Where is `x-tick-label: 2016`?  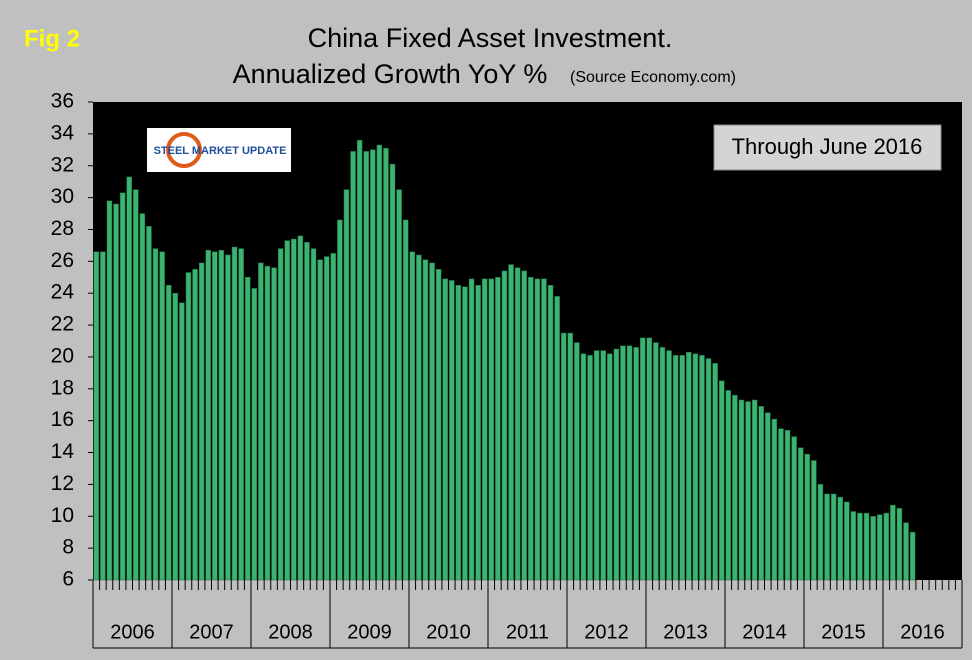 x-tick-label: 2016 is located at coordinates (922, 632).